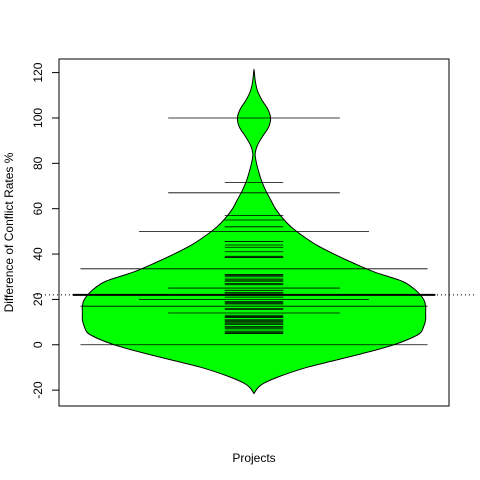 The height and width of the screenshot is (480, 480). Describe the element at coordinates (9, 232) in the screenshot. I see `y-axis-title: Difference of Conflict Rates %` at that location.